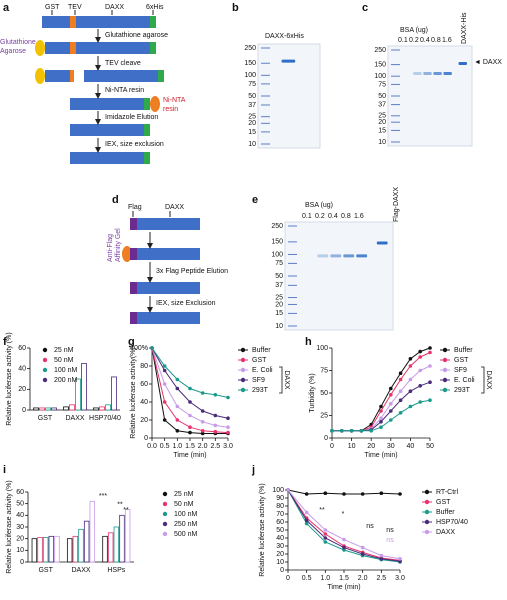  Describe the element at coordinates (116, 570) in the screenshot. I see `x-tick-label: HSPs` at that location.